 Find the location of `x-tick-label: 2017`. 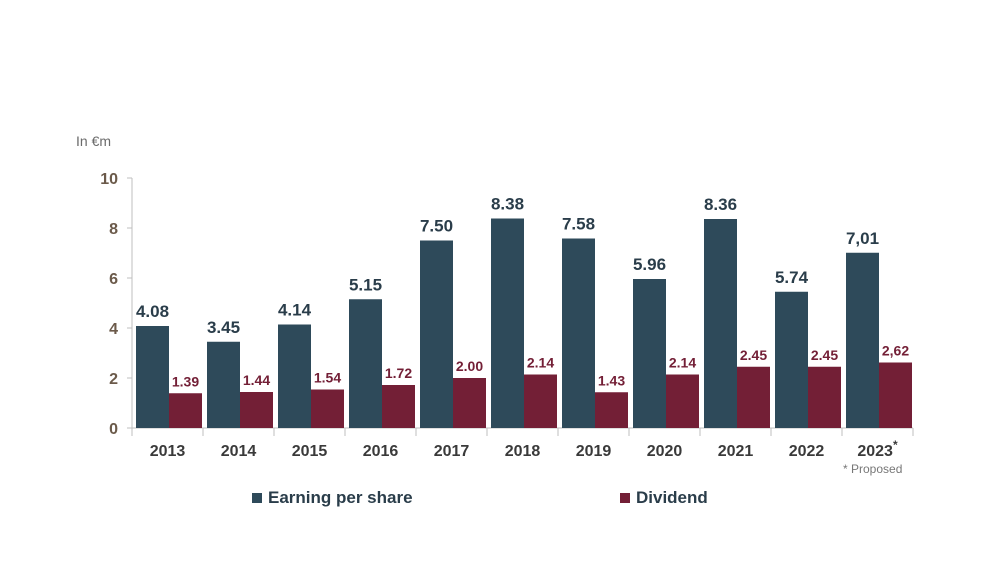

x-tick-label: 2017 is located at coordinates (452, 451).